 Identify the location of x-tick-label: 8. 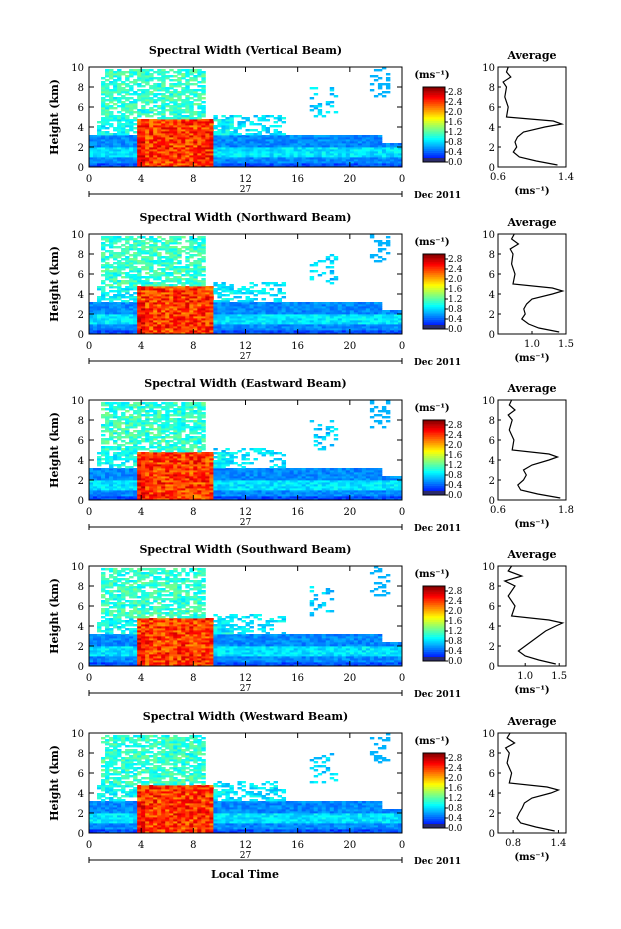
(193, 179).